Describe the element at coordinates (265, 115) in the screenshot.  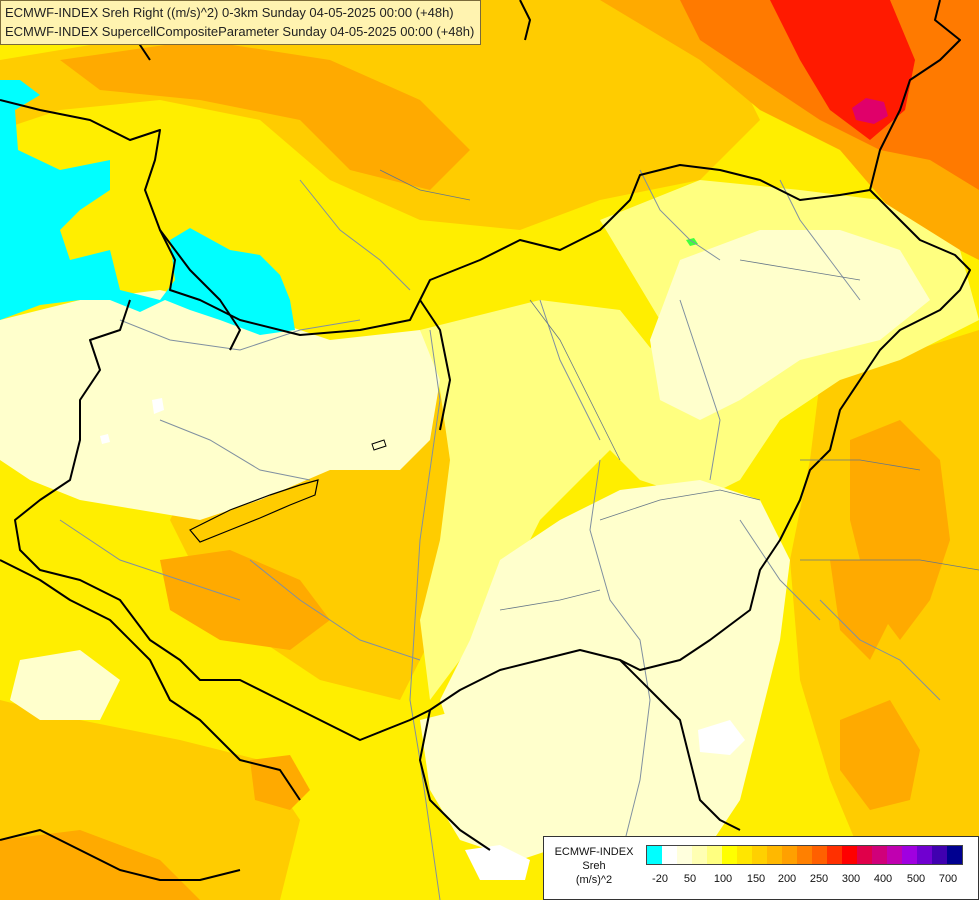
I see `field-orange-north` at that location.